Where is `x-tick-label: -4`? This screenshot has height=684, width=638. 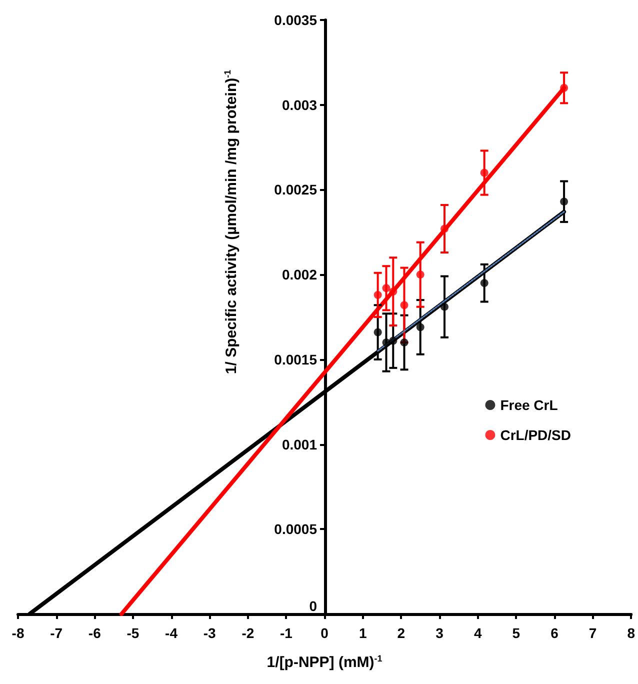
x-tick-label: -4 is located at coordinates (171, 633).